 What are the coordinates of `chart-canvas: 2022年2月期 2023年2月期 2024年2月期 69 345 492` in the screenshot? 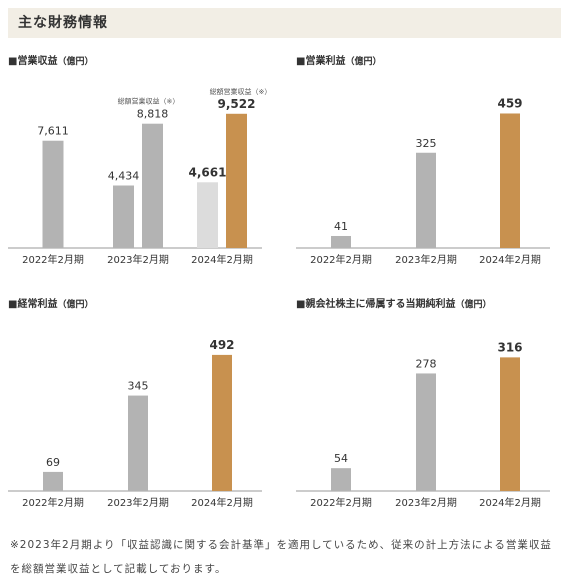 It's located at (135, 423).